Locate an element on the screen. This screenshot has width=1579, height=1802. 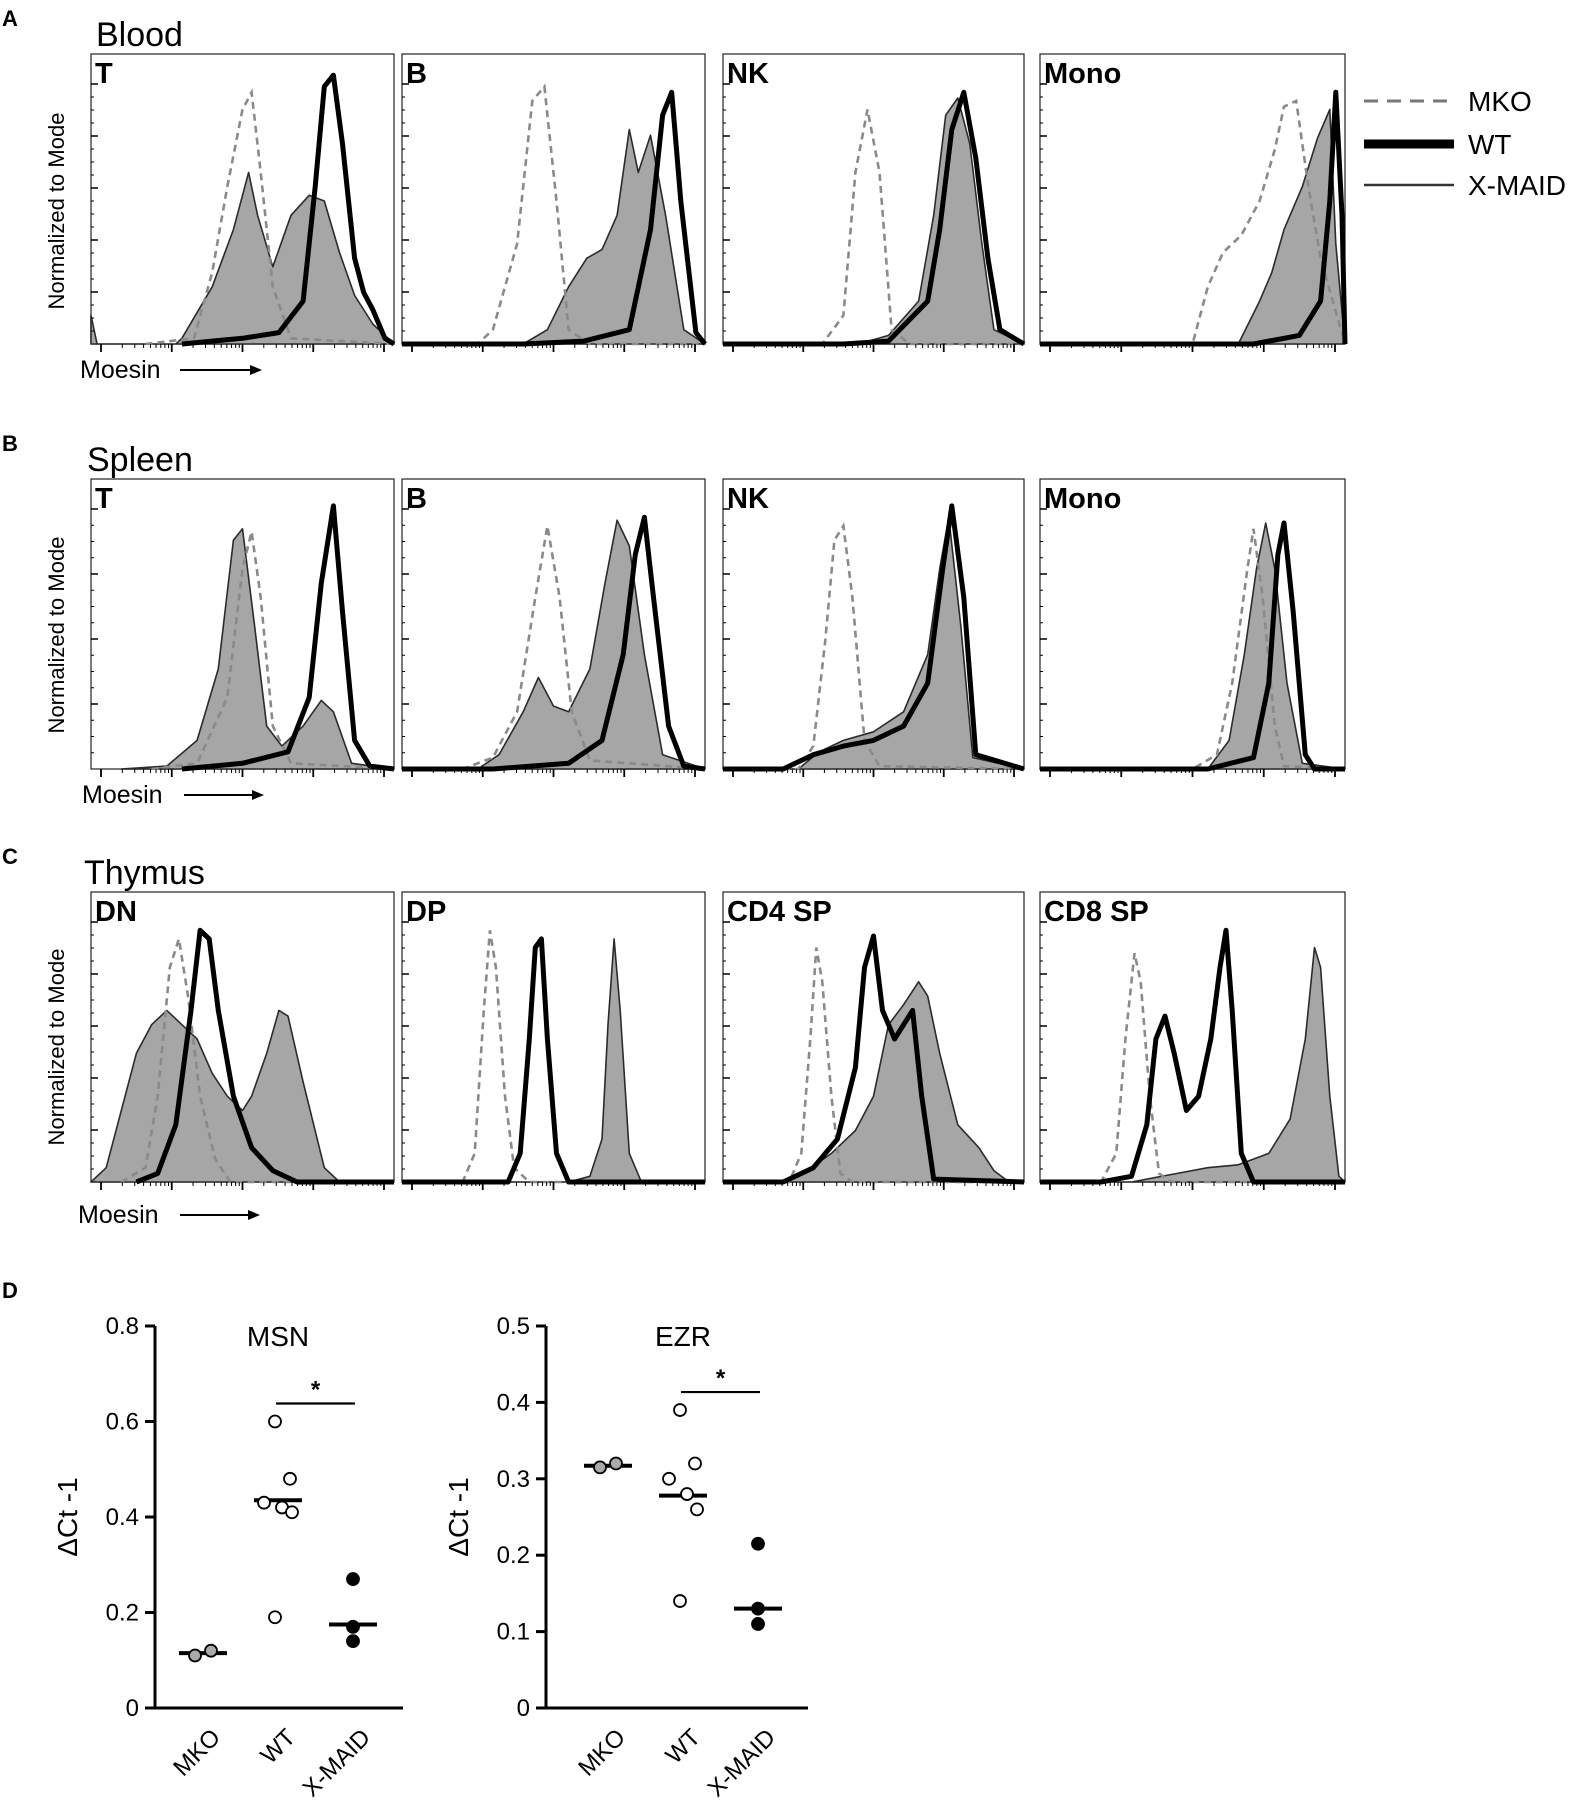
panel-label-thymus-dn: DN is located at coordinates (116, 912).